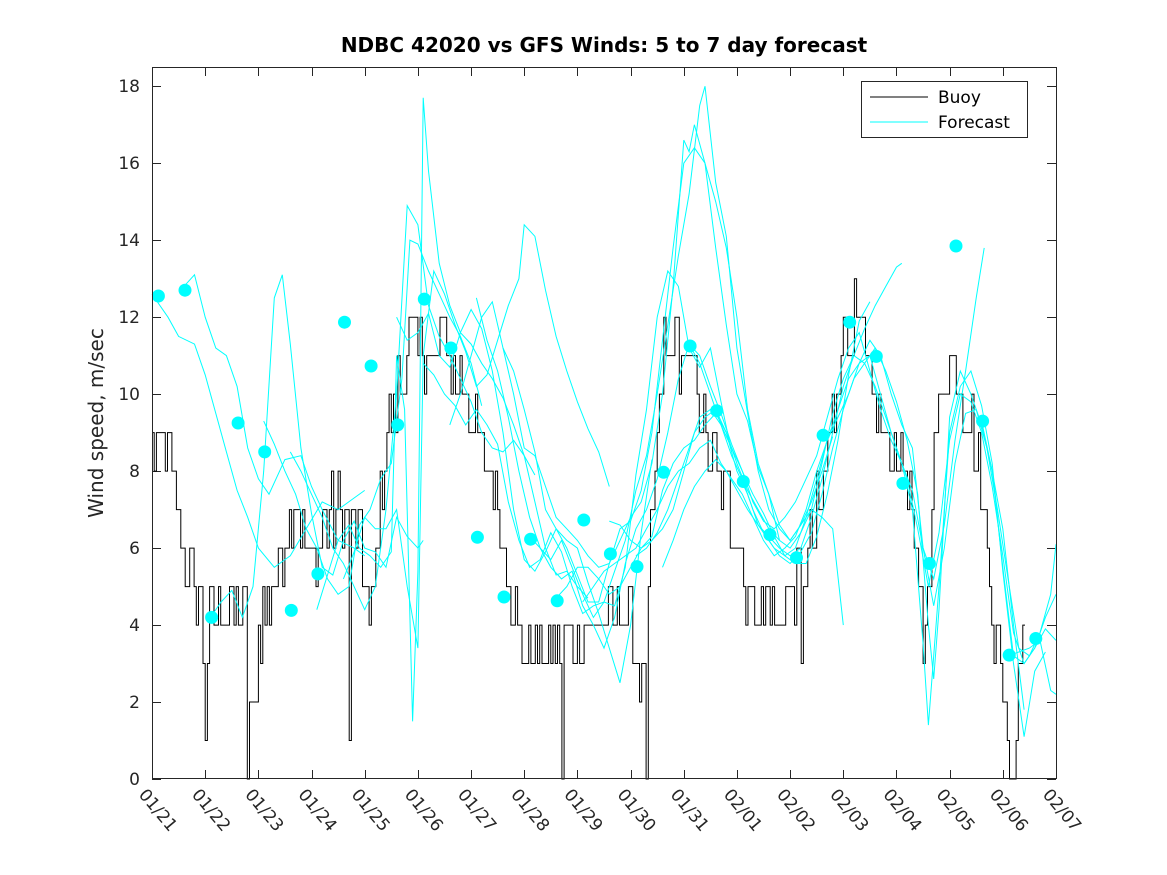  Describe the element at coordinates (134, 703) in the screenshot. I see `y-tick-label-1: 2` at that location.